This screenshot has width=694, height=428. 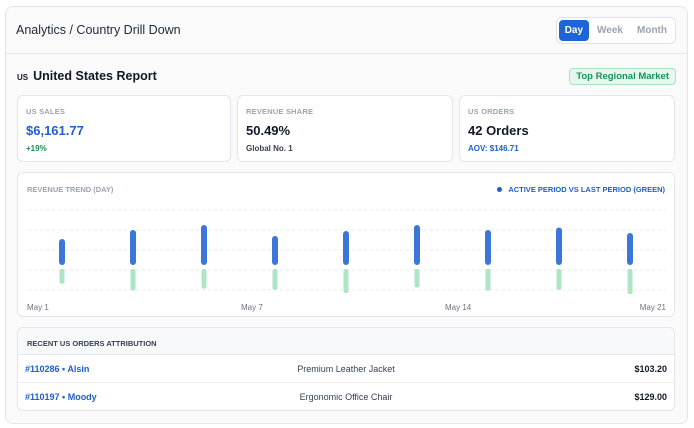 What do you see at coordinates (55, 130) in the screenshot?
I see `kpi-value: $6,161.77` at bounding box center [55, 130].